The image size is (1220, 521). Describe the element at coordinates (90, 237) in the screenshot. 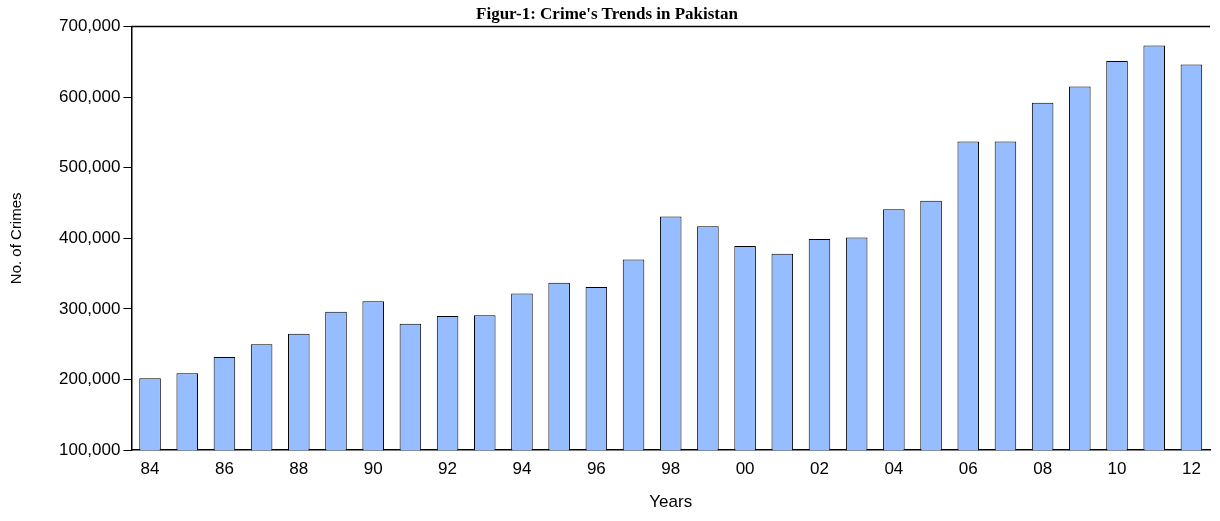

I see `y-tick-label: 400,000` at that location.